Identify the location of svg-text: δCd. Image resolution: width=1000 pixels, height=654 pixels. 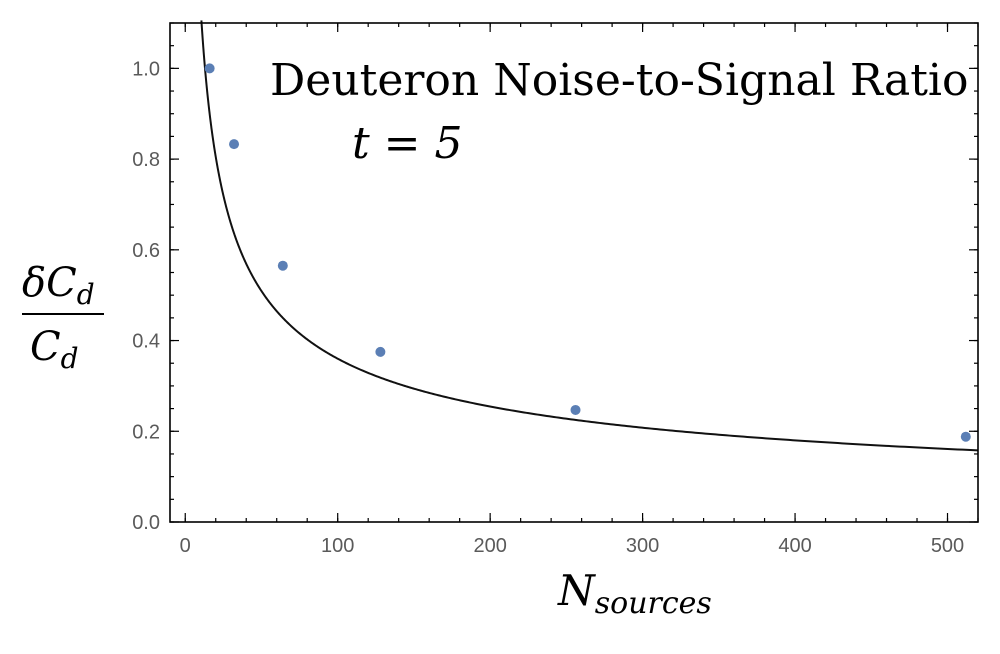
(58, 285).